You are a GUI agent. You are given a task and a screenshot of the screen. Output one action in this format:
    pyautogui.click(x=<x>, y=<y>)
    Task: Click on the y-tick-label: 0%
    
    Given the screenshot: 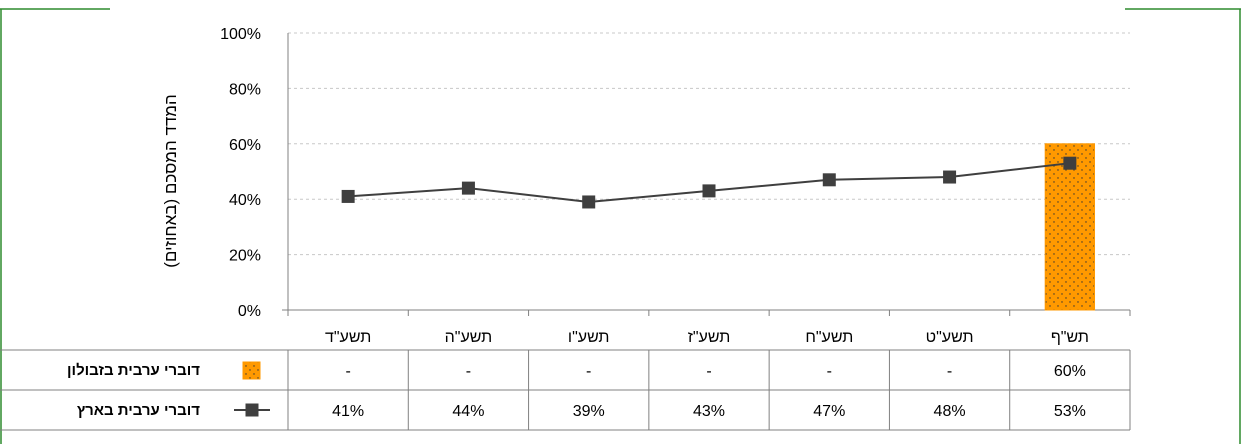 What is the action you would take?
    pyautogui.click(x=249, y=311)
    